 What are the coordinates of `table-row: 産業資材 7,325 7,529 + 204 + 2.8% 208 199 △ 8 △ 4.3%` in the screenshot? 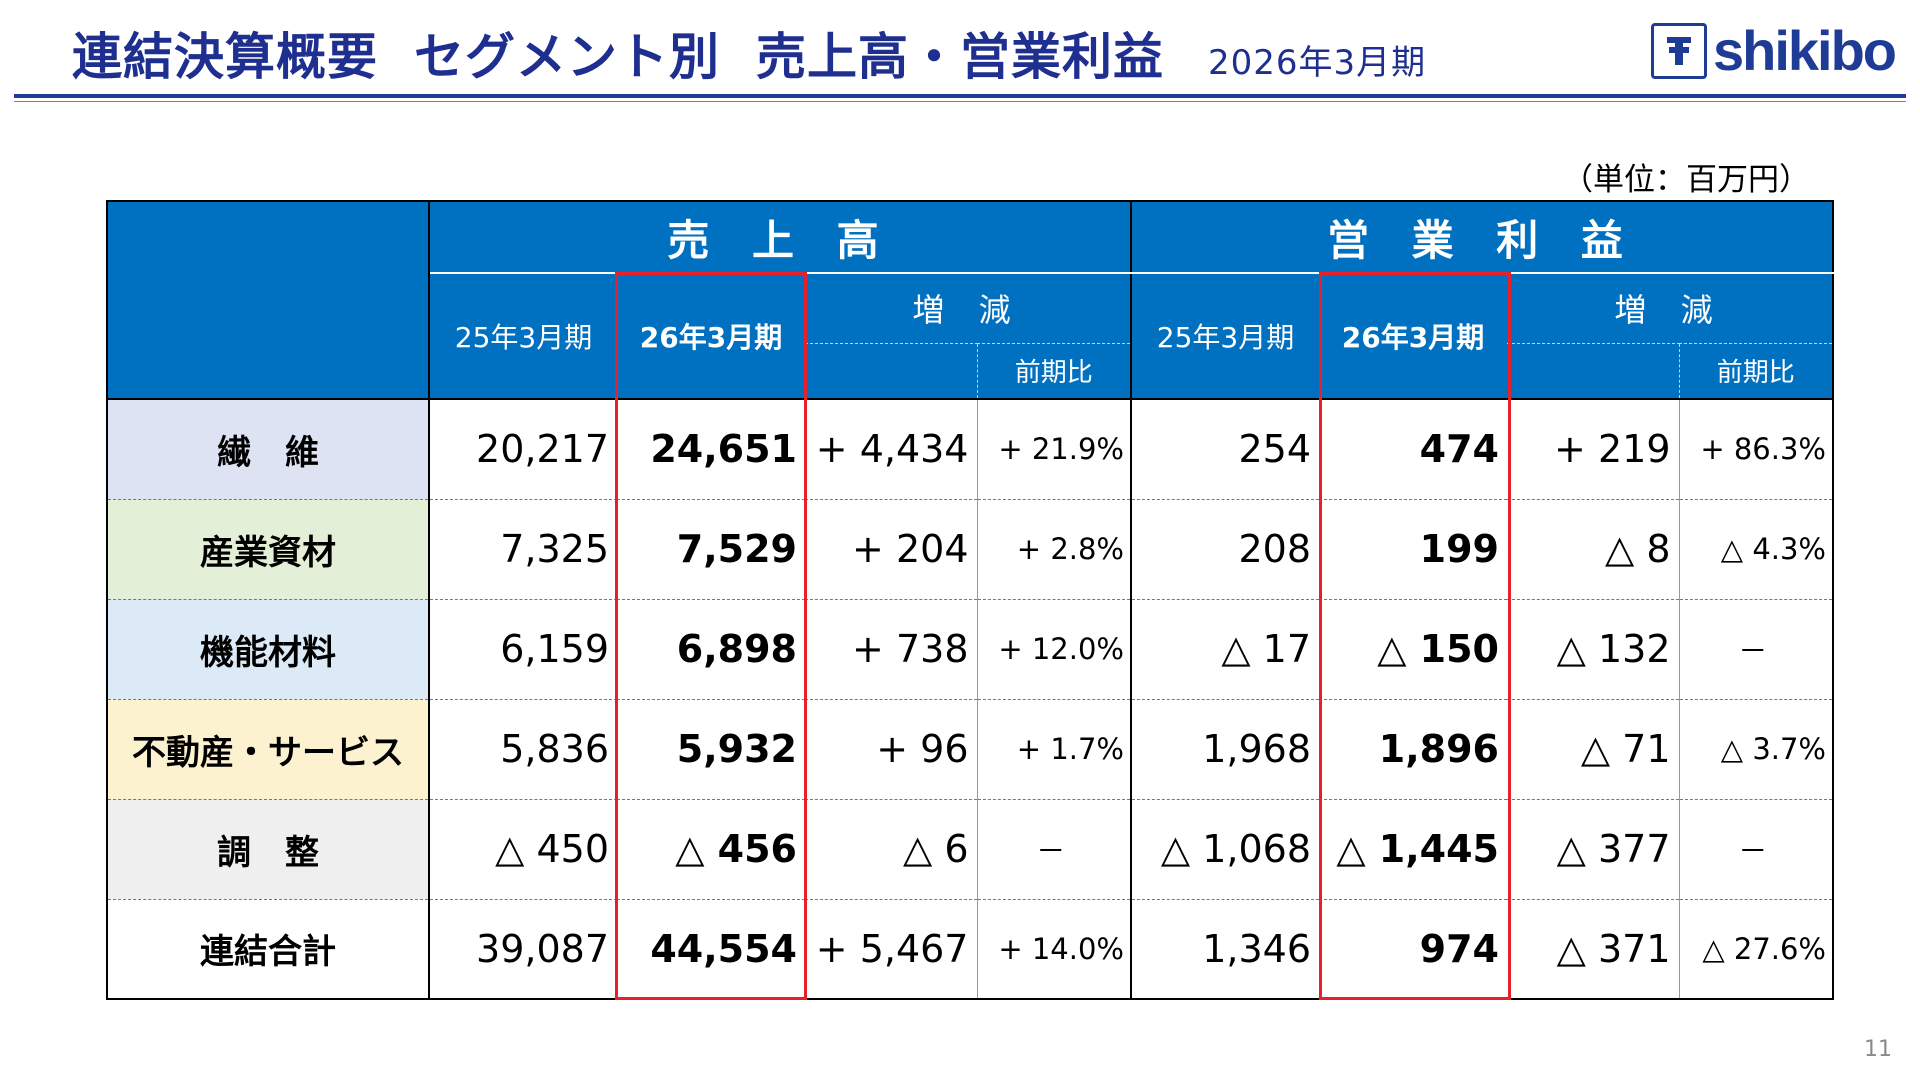 It's located at (970, 548).